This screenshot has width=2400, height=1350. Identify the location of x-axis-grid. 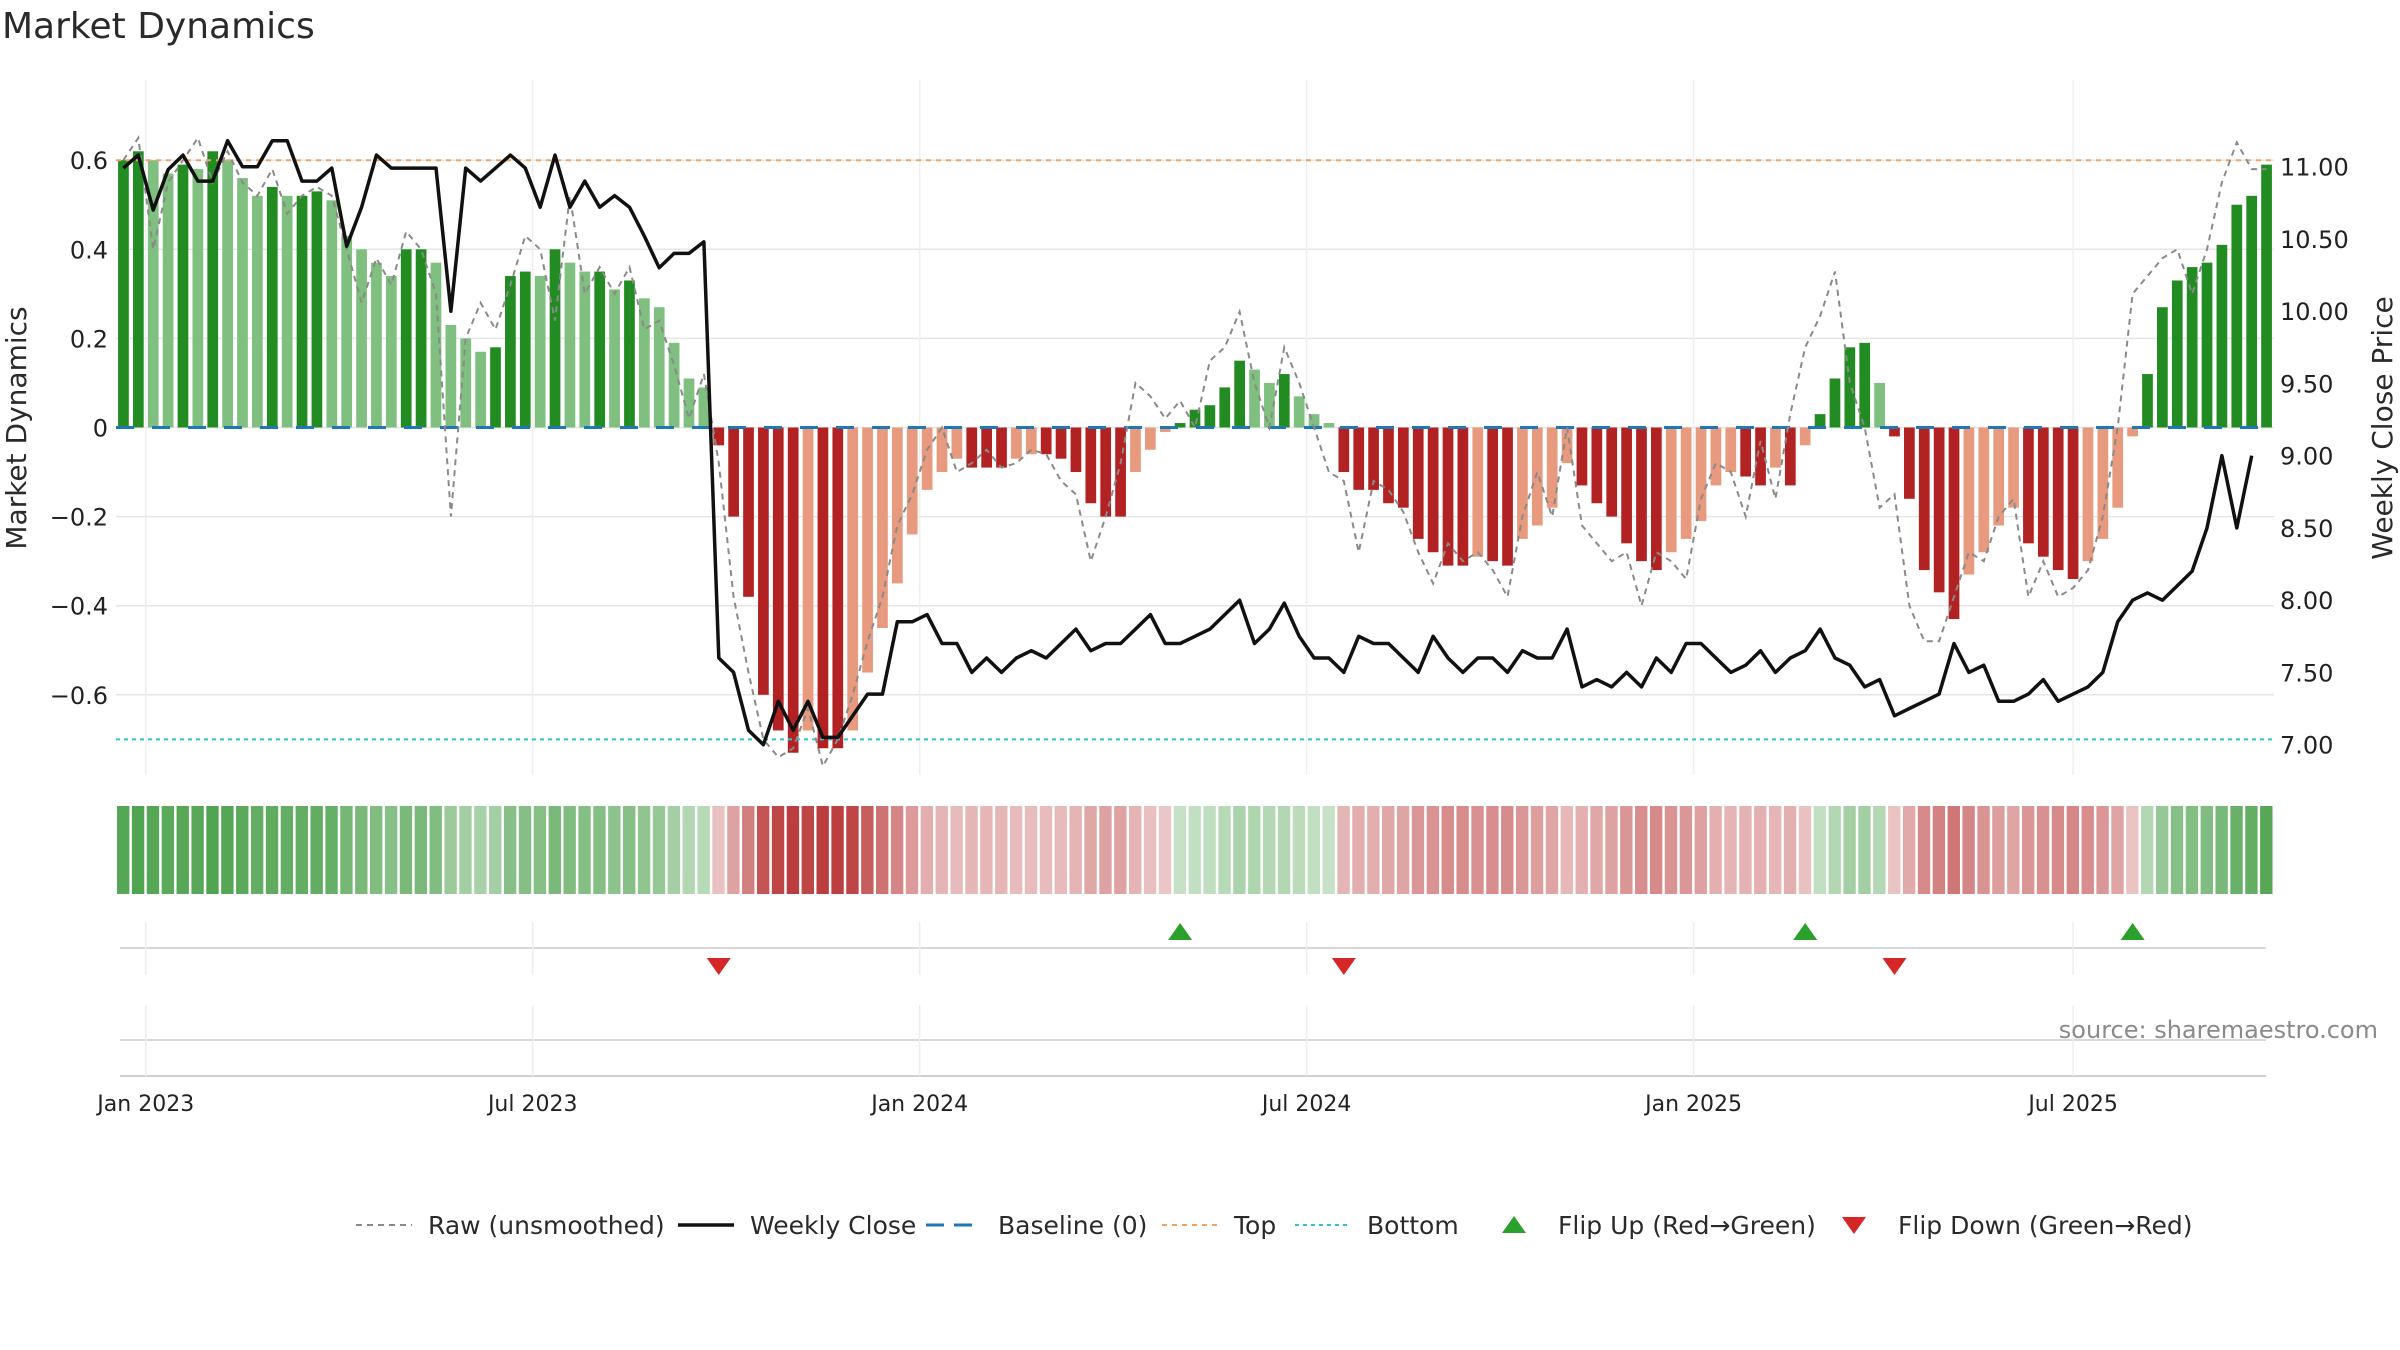
(1193, 1041).